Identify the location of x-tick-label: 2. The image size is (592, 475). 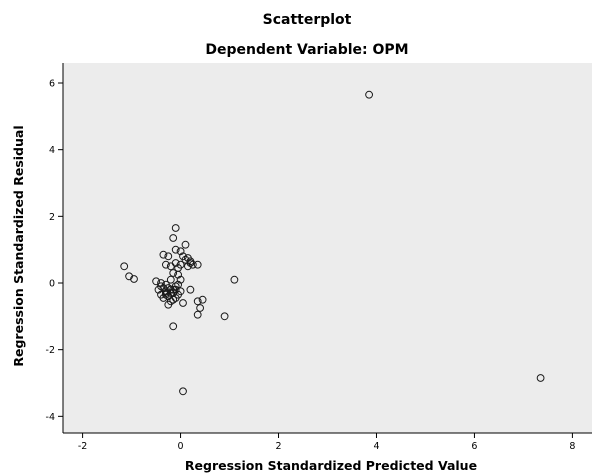
(278, 446).